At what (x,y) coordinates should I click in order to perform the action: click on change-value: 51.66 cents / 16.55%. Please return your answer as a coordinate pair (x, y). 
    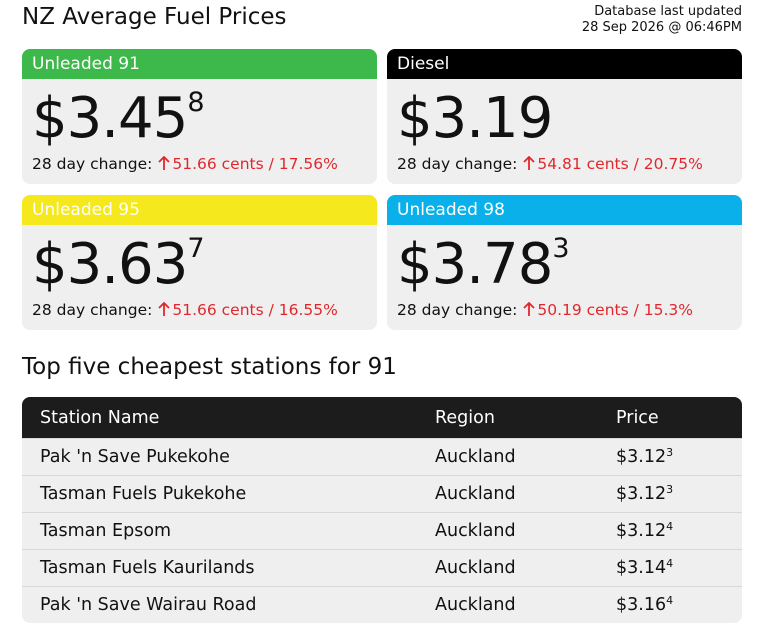
    Looking at the image, I should click on (255, 310).